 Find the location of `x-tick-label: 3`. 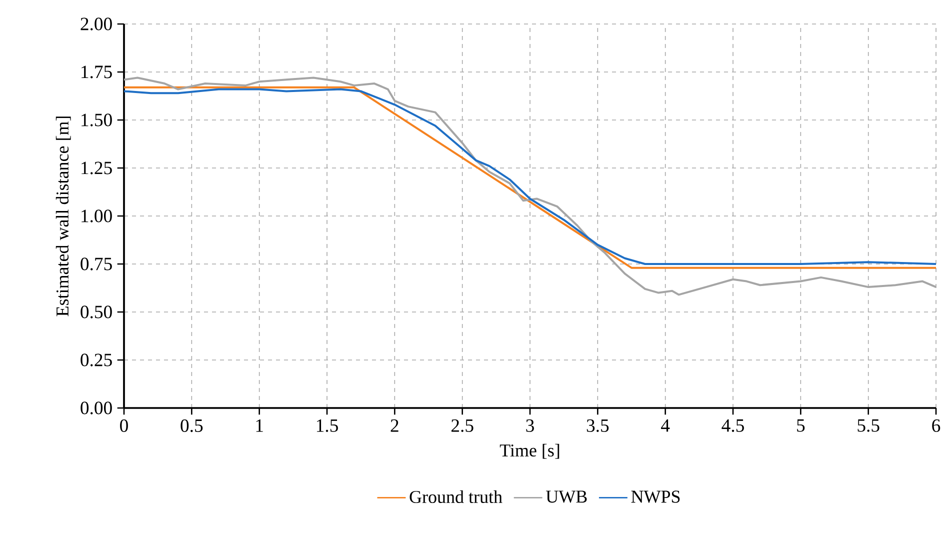

x-tick-label: 3 is located at coordinates (530, 425).